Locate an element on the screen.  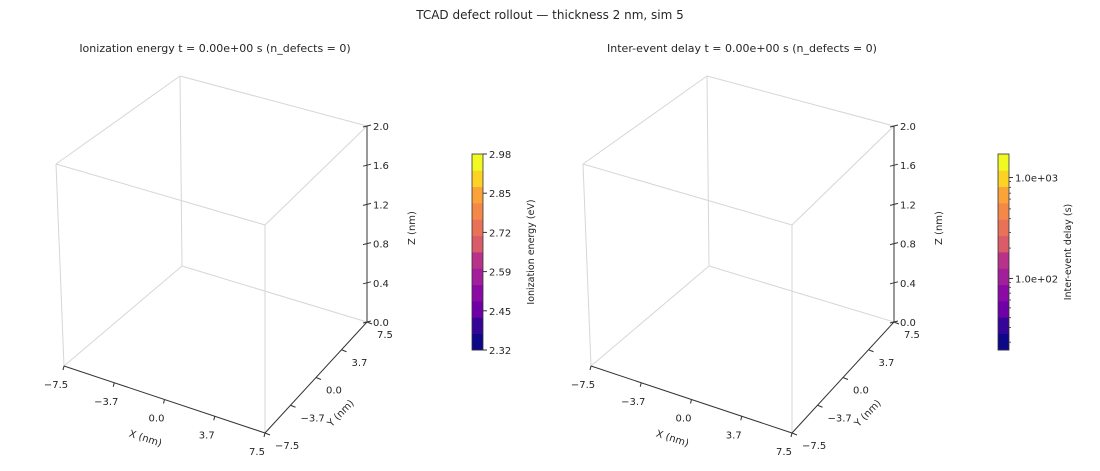
colorbar-tick-label: 2.59 is located at coordinates (500, 273).